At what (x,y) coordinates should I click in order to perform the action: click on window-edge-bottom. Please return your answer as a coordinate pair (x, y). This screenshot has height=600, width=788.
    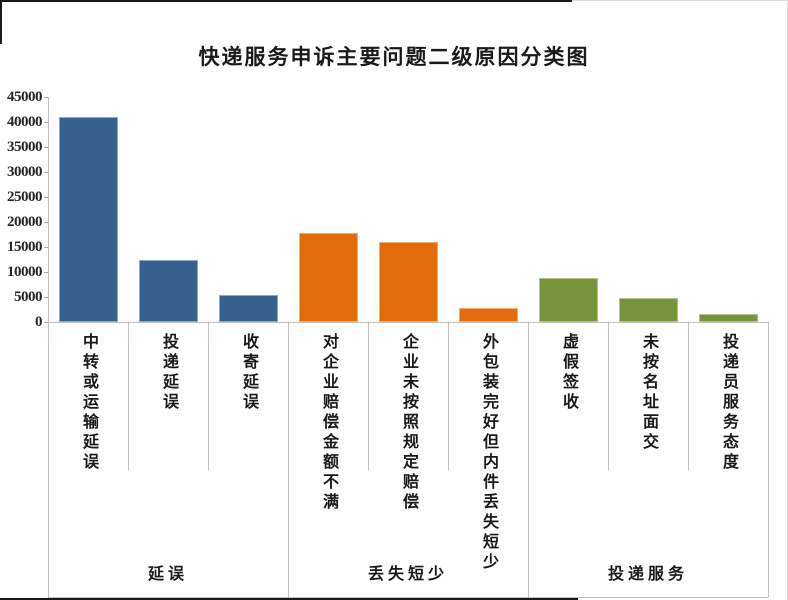
    Looking at the image, I should click on (289, 599).